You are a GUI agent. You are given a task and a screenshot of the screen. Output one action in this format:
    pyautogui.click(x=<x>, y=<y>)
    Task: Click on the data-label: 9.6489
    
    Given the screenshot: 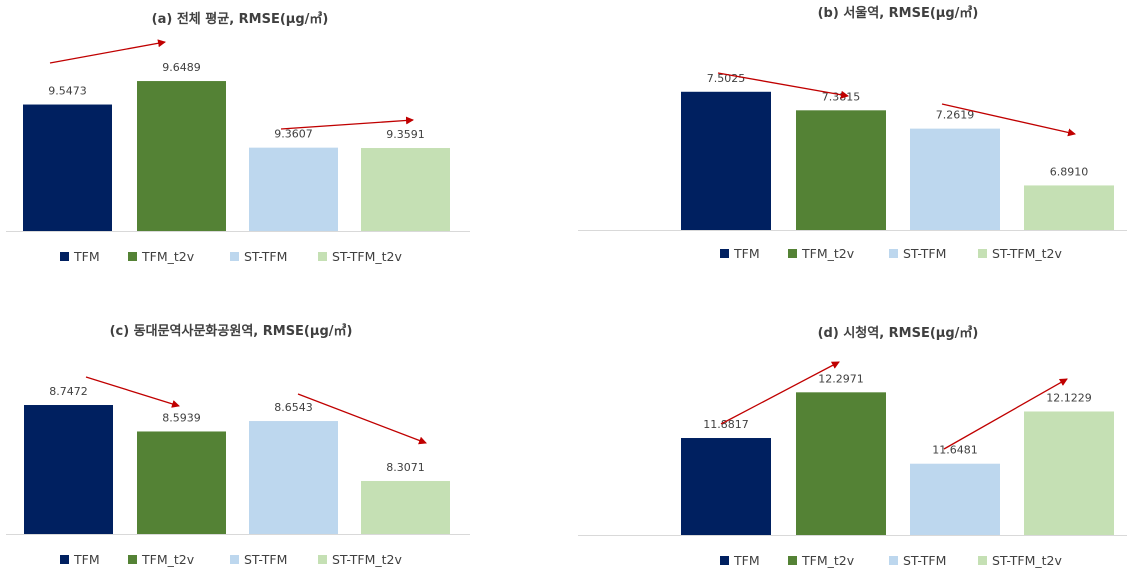 What is the action you would take?
    pyautogui.click(x=181, y=67)
    